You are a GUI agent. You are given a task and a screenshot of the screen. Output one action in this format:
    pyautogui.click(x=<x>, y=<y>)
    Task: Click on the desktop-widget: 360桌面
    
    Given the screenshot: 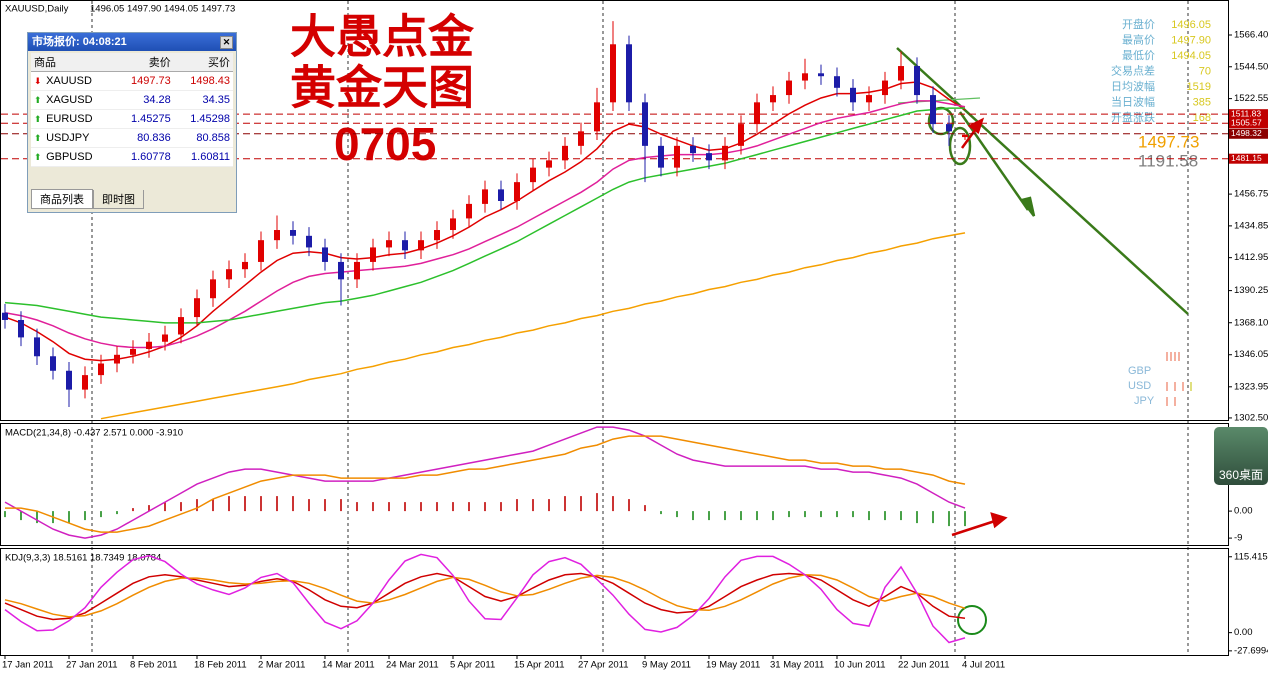 What is the action you would take?
    pyautogui.click(x=1241, y=456)
    